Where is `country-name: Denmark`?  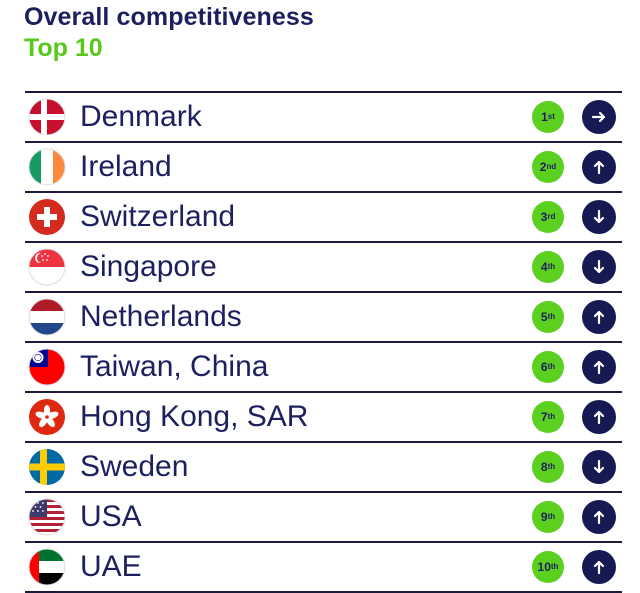
country-name: Denmark is located at coordinates (141, 116).